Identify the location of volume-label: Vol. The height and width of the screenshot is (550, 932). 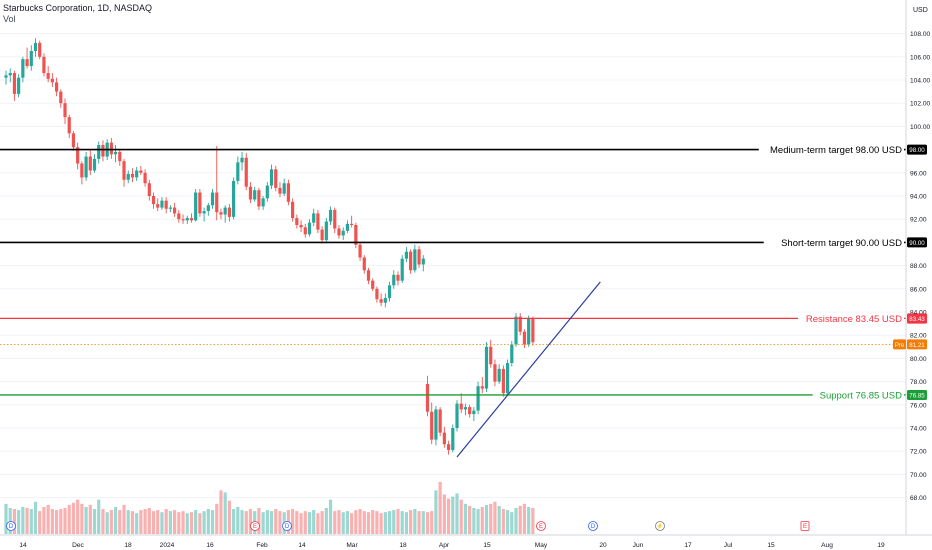
(9, 19).